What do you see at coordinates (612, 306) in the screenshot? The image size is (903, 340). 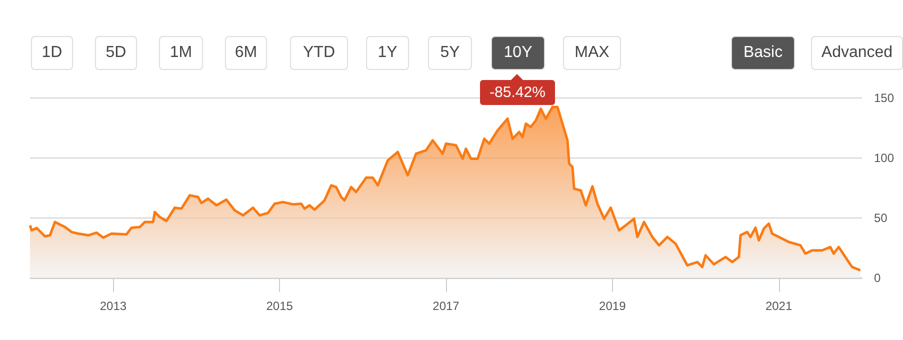 I see `x-tick-label: 2019` at bounding box center [612, 306].